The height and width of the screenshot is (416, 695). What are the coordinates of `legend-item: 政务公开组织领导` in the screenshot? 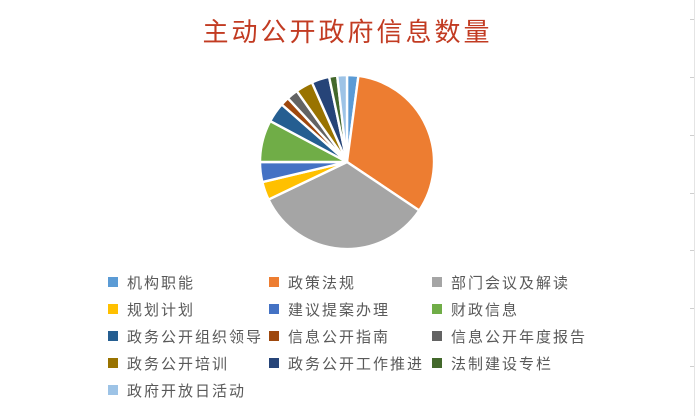 It's located at (186, 336).